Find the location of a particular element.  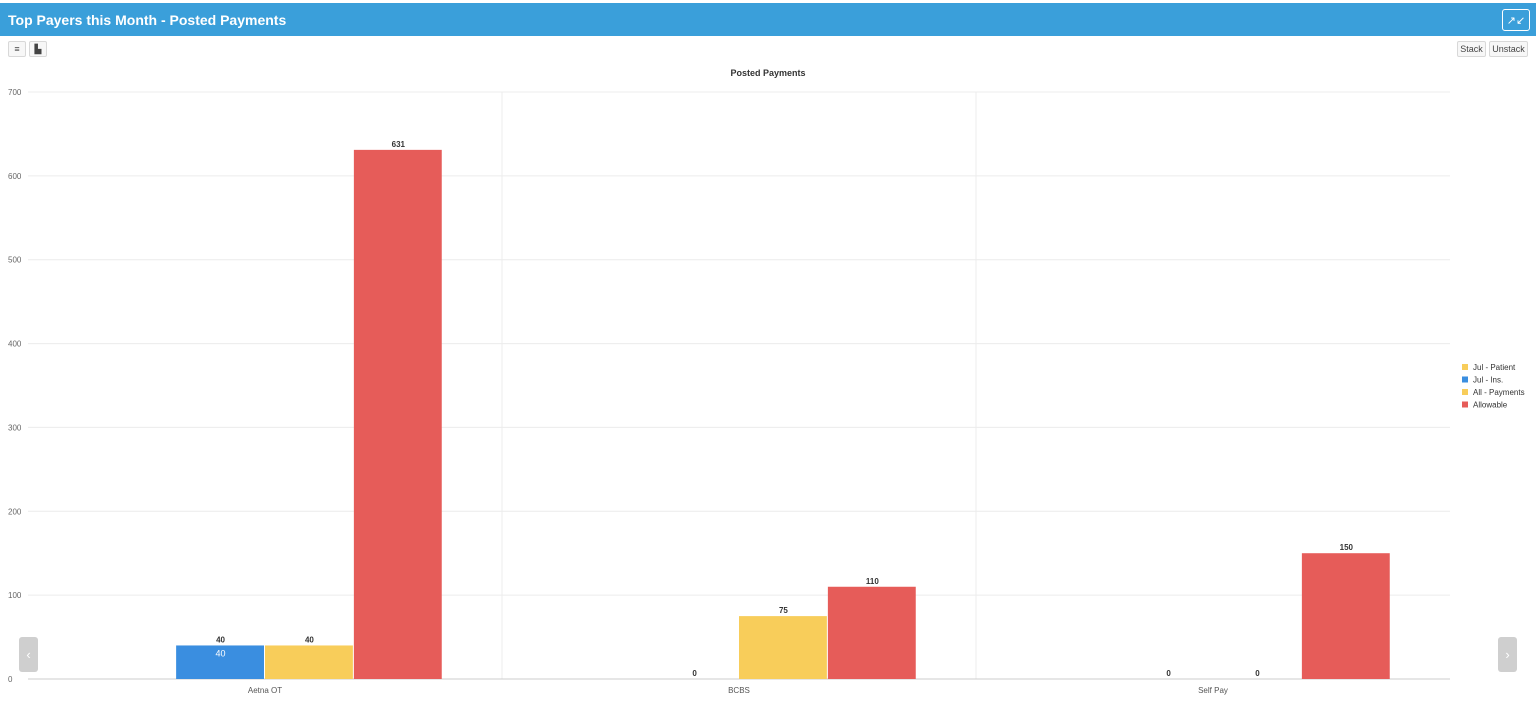

compress-arrows-icon: ↗↙ is located at coordinates (1516, 20).